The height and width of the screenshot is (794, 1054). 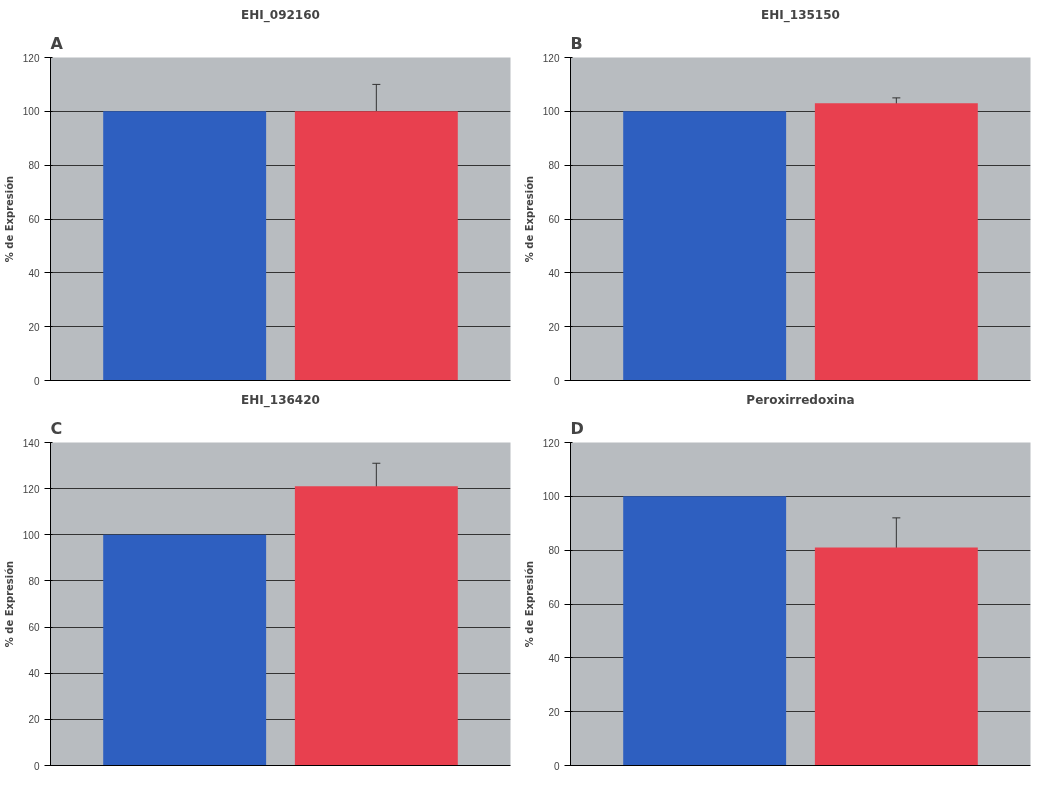 I want to click on y-tick-label: 140, so click(x=31, y=443).